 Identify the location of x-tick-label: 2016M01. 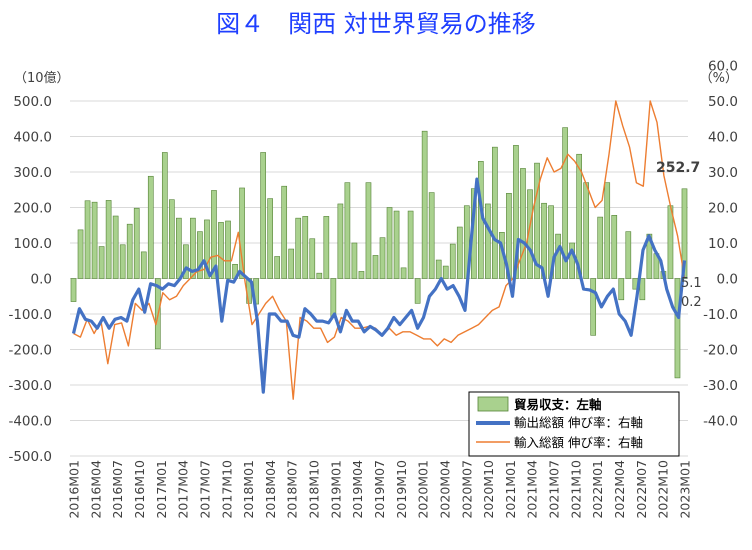
(74, 489).